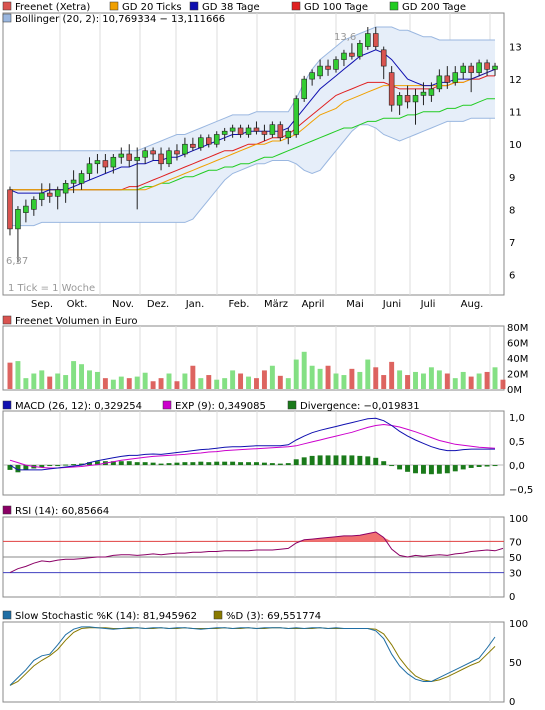  Describe the element at coordinates (218, 615) in the screenshot. I see `legend-swatch-stoch-d` at that location.